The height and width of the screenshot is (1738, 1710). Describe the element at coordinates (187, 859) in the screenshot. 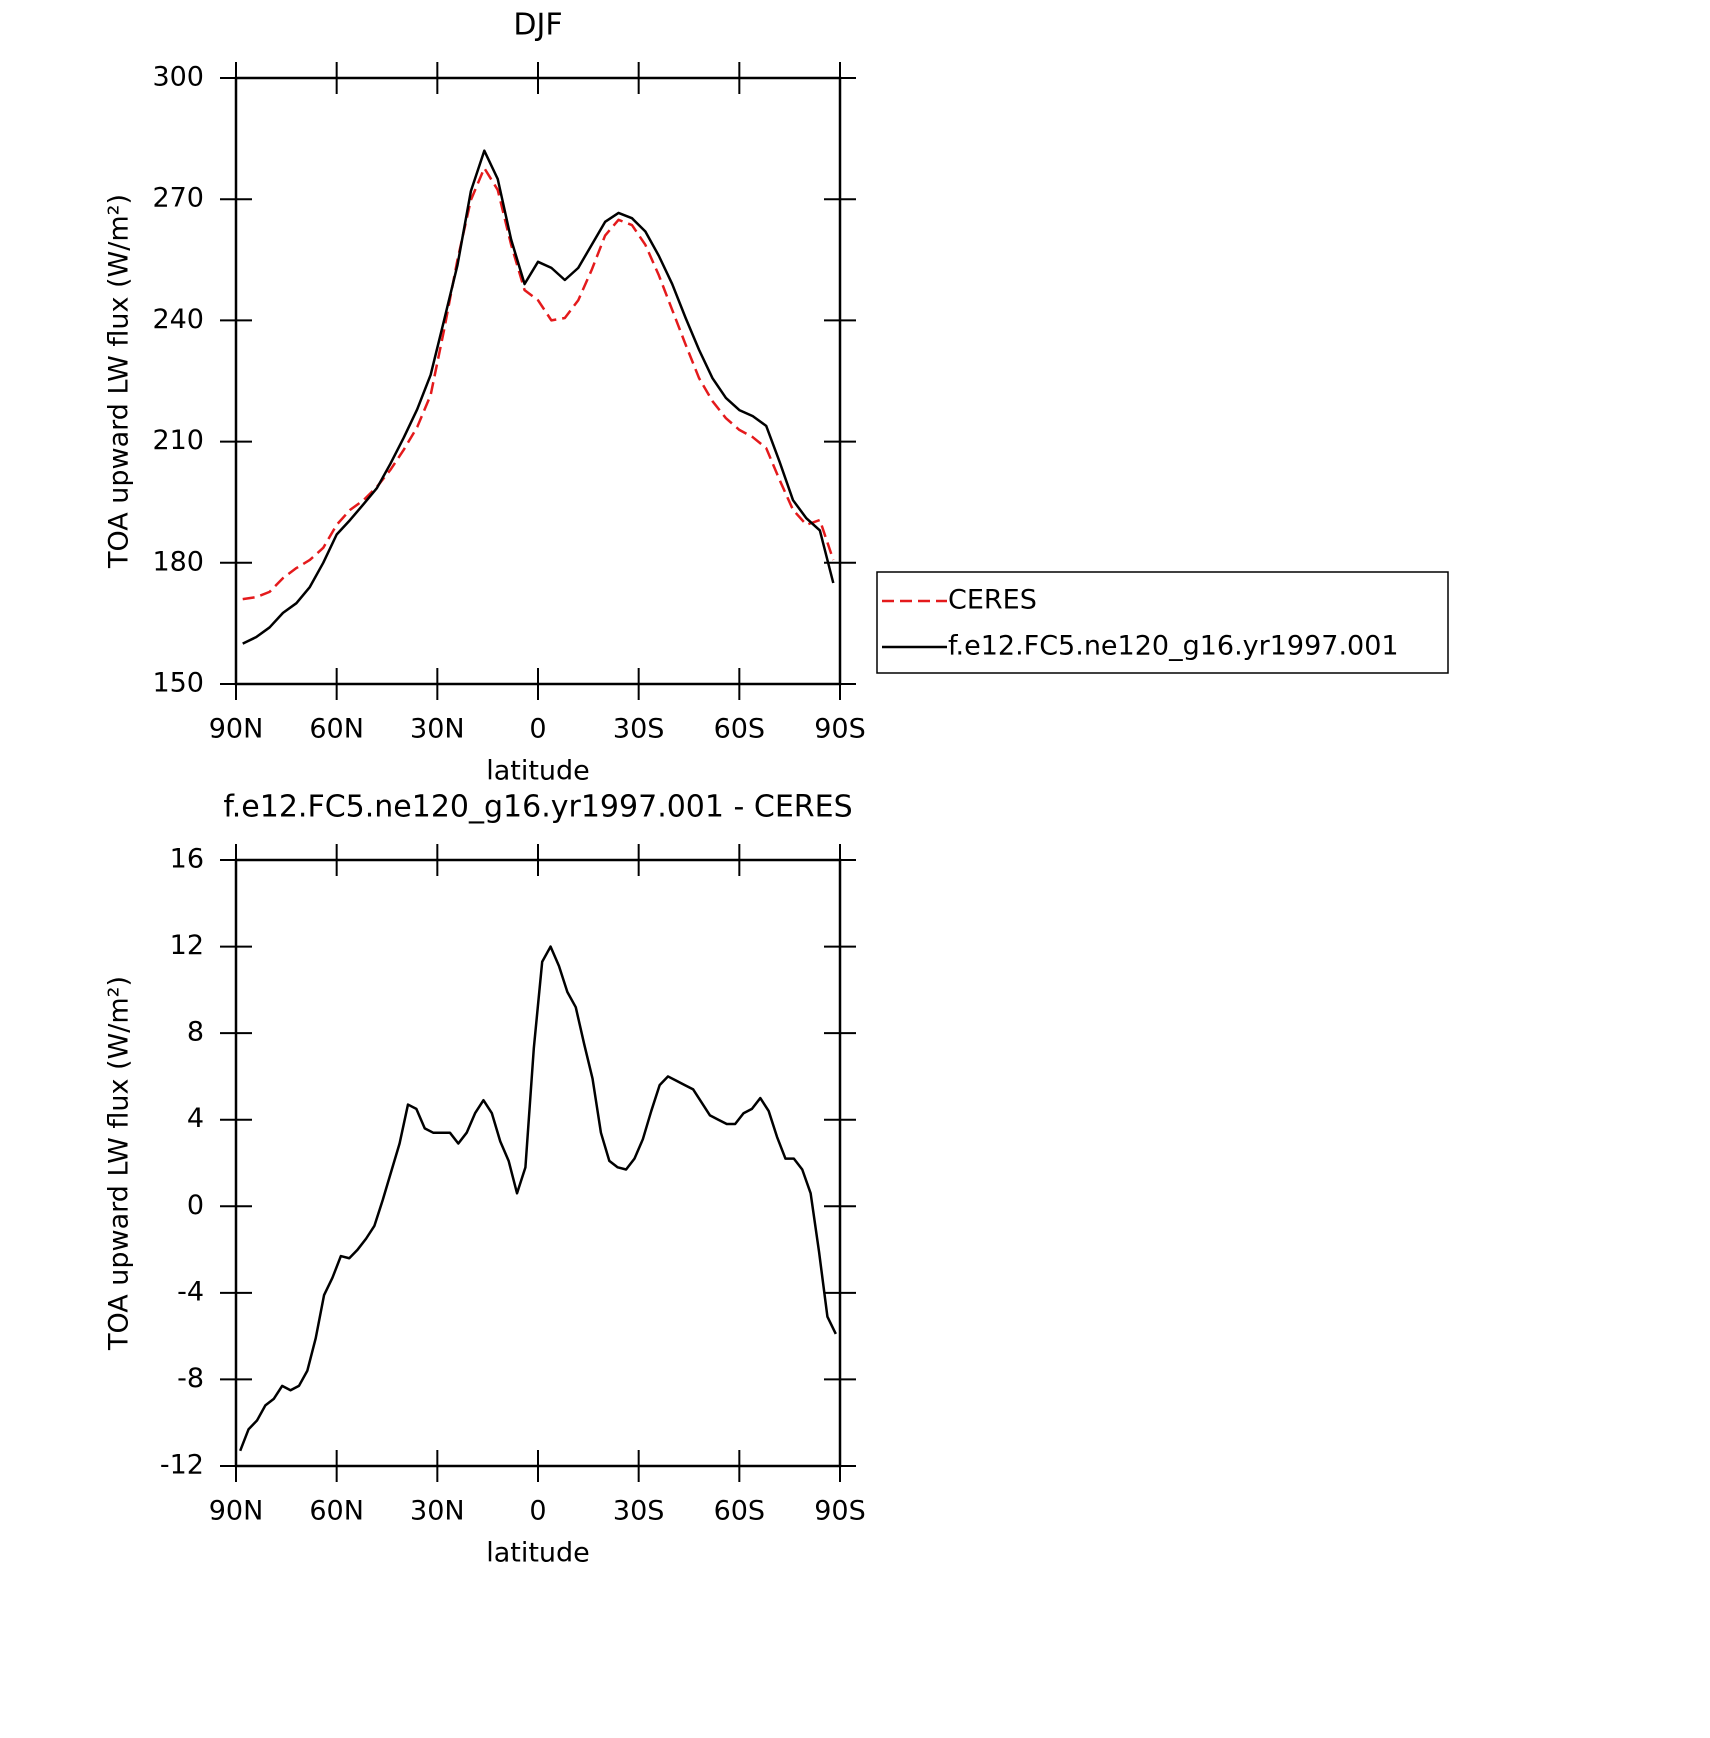

I see `y-tick-label: 16` at that location.